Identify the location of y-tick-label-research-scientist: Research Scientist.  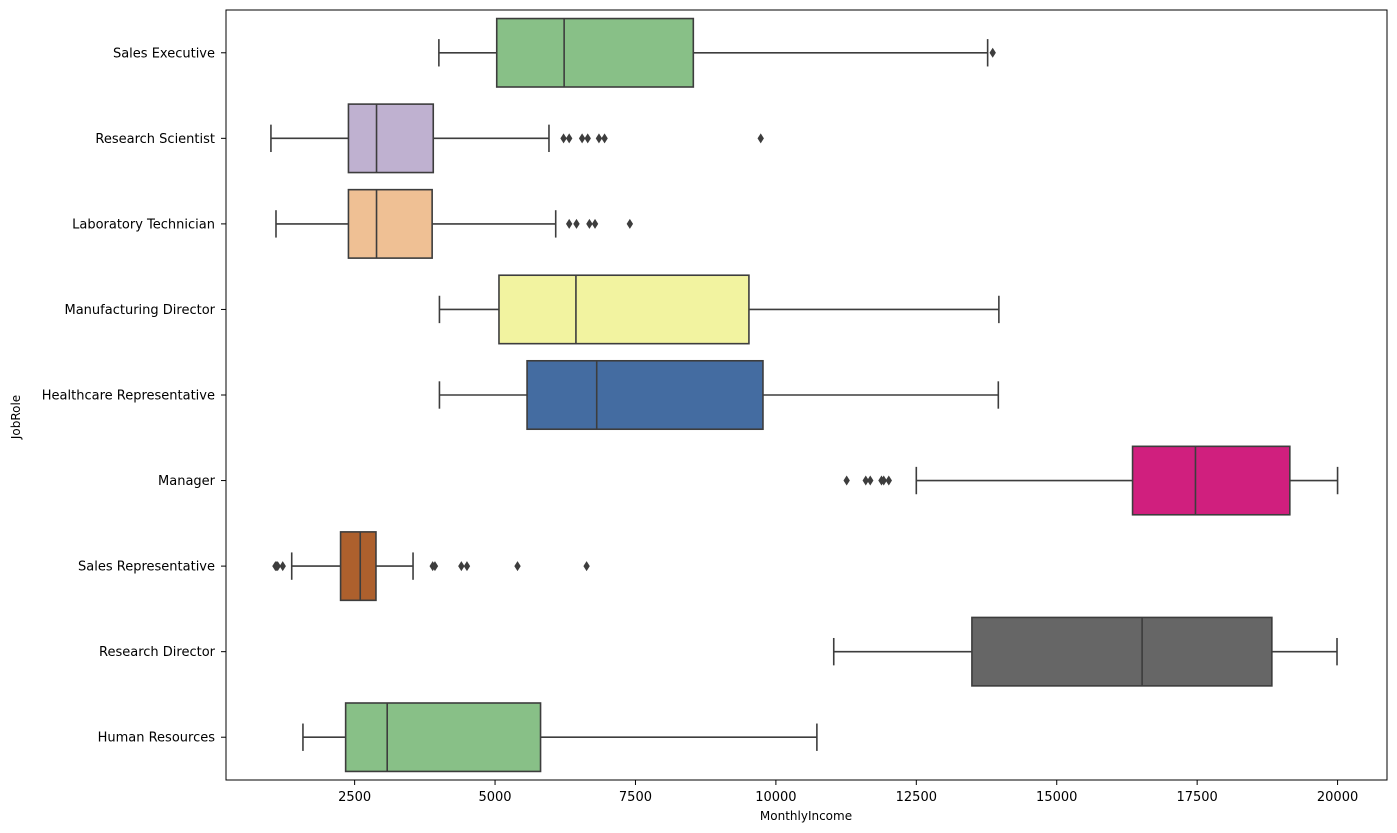
(155, 139).